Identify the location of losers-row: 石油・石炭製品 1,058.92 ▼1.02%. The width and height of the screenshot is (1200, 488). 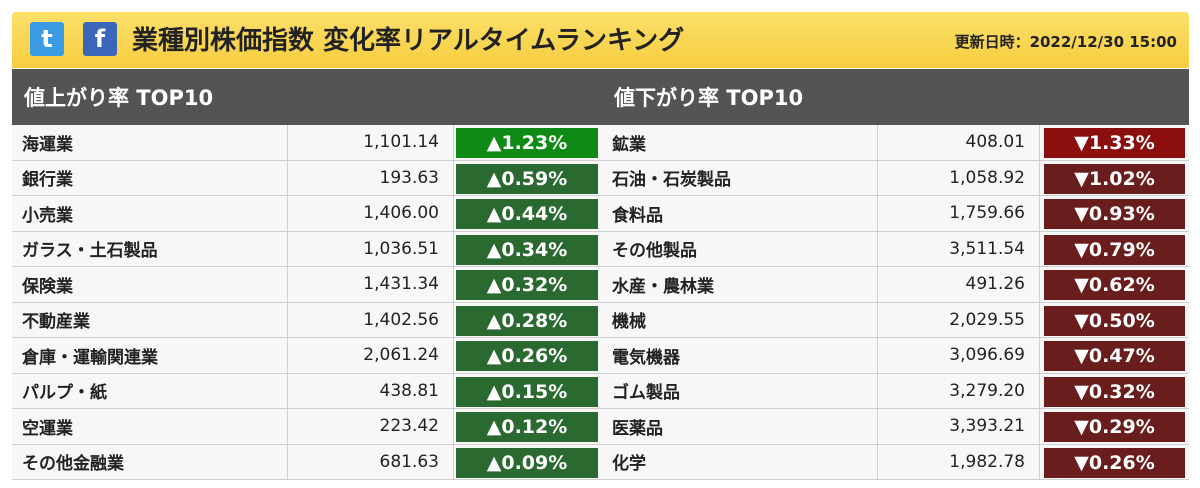
(895, 178).